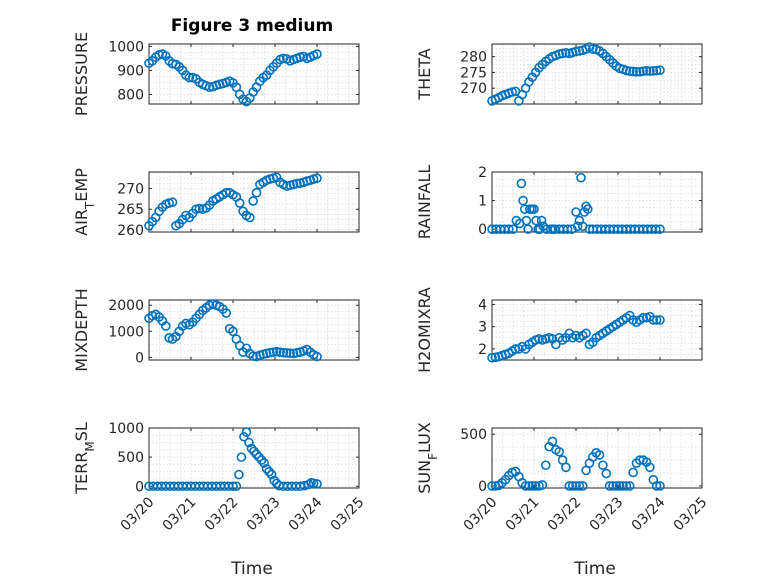 The height and width of the screenshot is (583, 778). I want to click on subplot-h2omixra: 2 3 4 H2OMIXRA, so click(559, 330).